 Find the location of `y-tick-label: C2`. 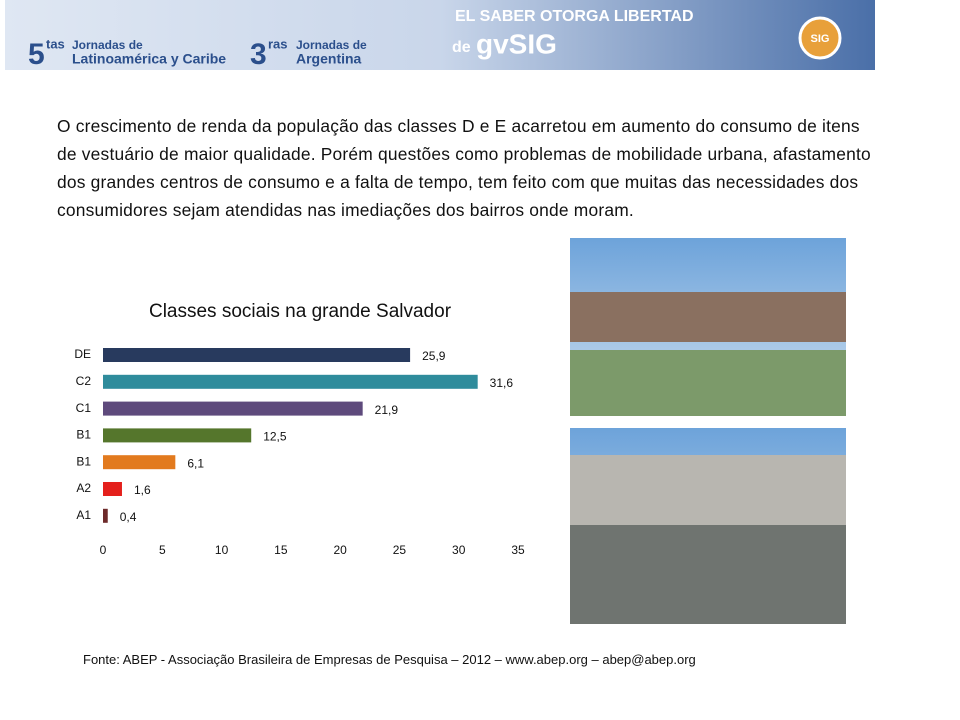

y-tick-label: C2 is located at coordinates (84, 381).